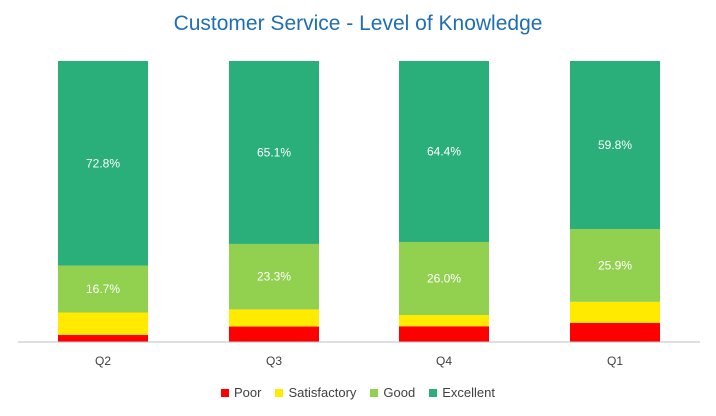 Image resolution: width=716 pixels, height=416 pixels. Describe the element at coordinates (225, 392) in the screenshot. I see `legend-swatch-poor` at that location.